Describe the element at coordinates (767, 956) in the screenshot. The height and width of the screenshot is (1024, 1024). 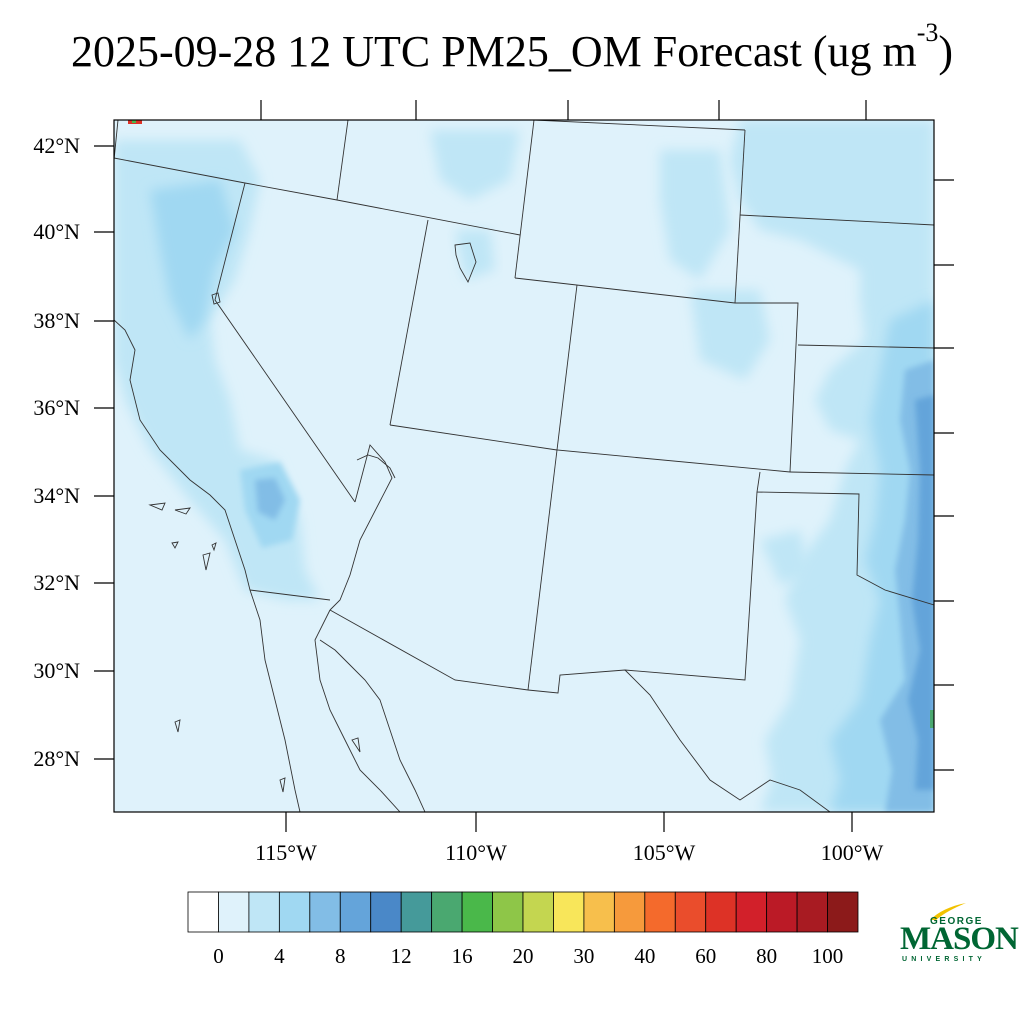
I see `colorbar-label: 80` at that location.